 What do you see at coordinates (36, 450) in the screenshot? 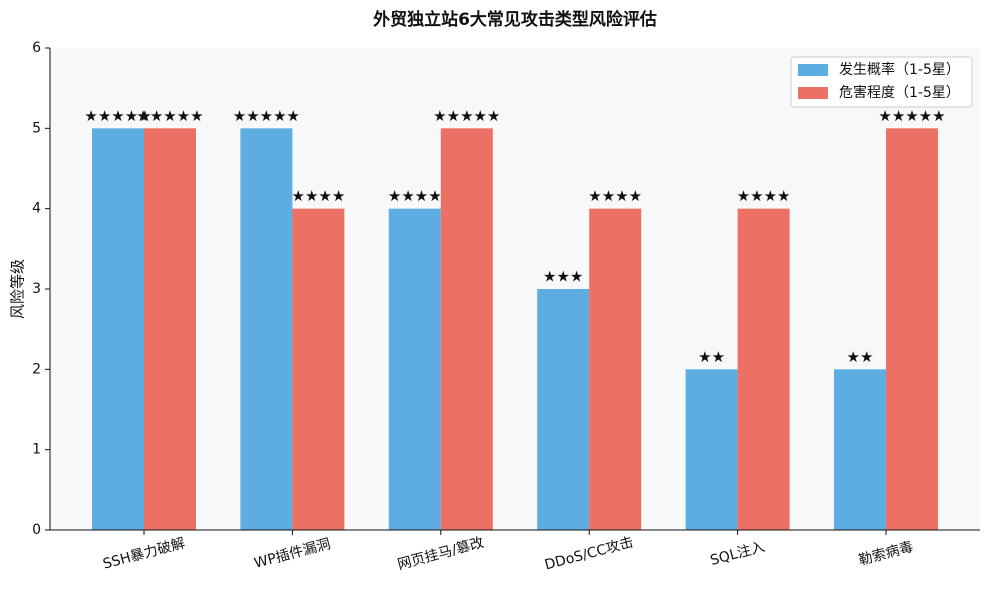
I see `y-tick-label: 1` at bounding box center [36, 450].